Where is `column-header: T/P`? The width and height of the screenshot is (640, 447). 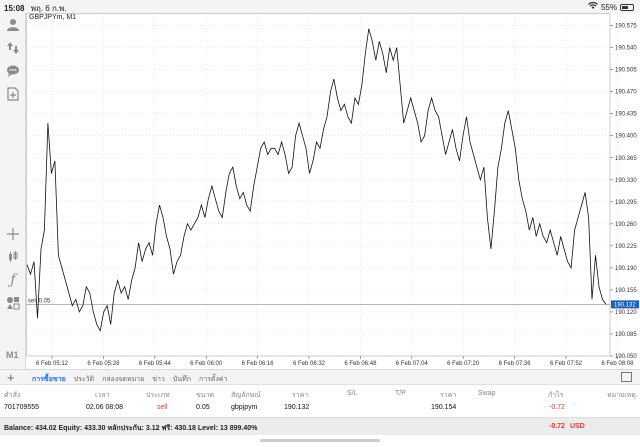 column-header: T/P is located at coordinates (400, 393).